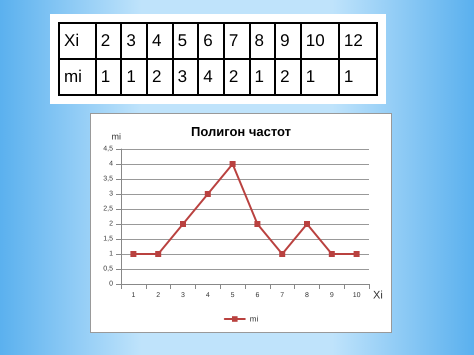 This screenshot has height=355, width=474. What do you see at coordinates (241, 131) in the screenshot?
I see `chart-title: Полигон частот` at bounding box center [241, 131].